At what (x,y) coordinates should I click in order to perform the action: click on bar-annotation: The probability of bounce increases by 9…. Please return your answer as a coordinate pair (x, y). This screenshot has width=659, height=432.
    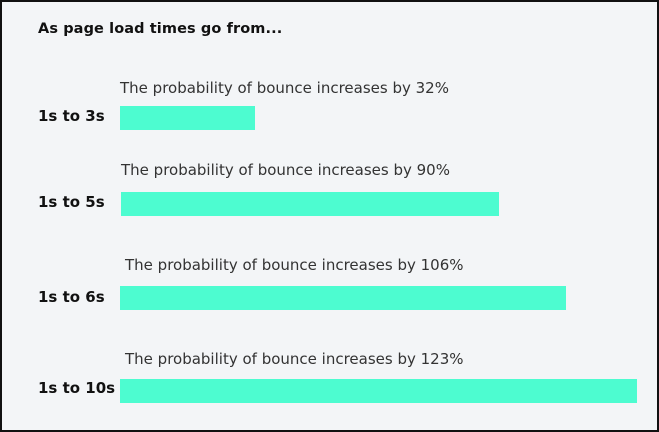
    Looking at the image, I should click on (285, 170).